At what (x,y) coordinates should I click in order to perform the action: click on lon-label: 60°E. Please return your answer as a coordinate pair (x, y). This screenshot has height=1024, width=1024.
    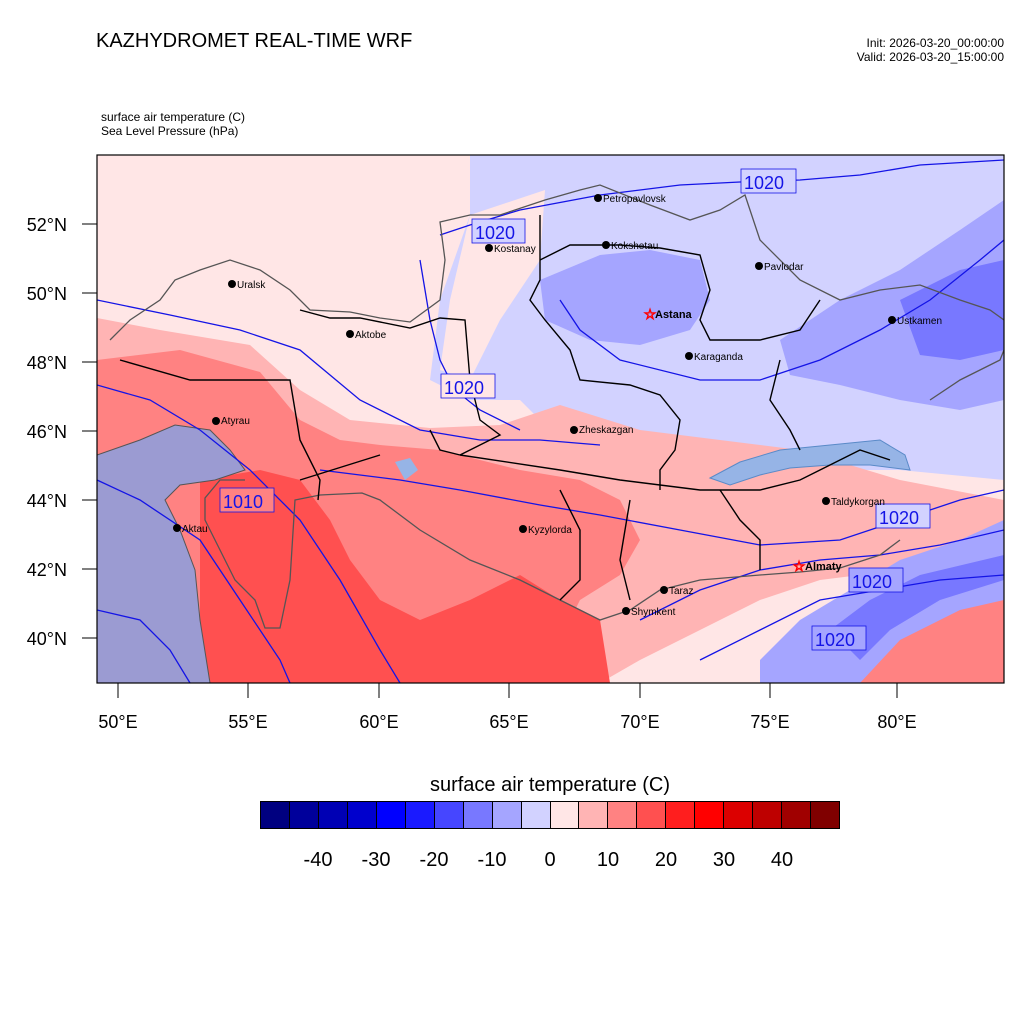
    Looking at the image, I should click on (378, 722).